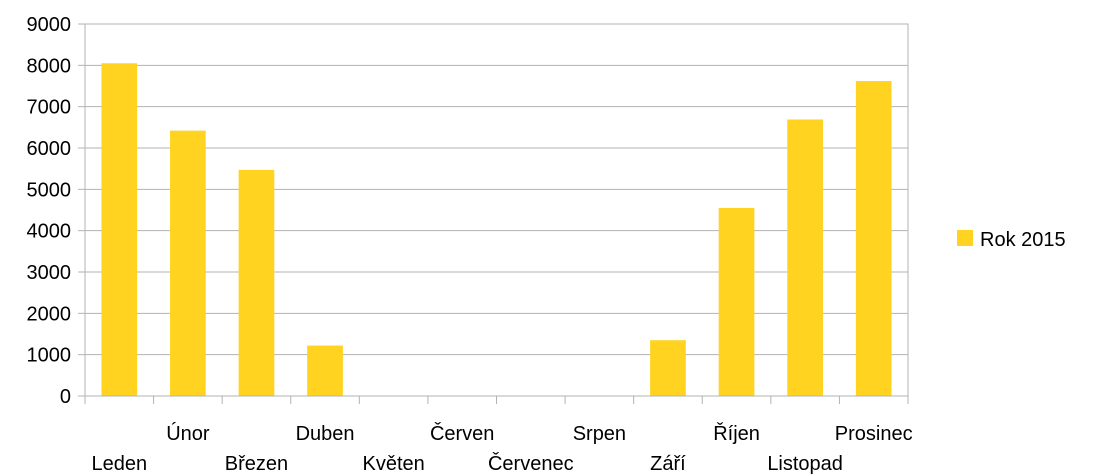 The width and height of the screenshot is (1117, 474). Describe the element at coordinates (188, 433) in the screenshot. I see `x-category-label: Únor` at that location.